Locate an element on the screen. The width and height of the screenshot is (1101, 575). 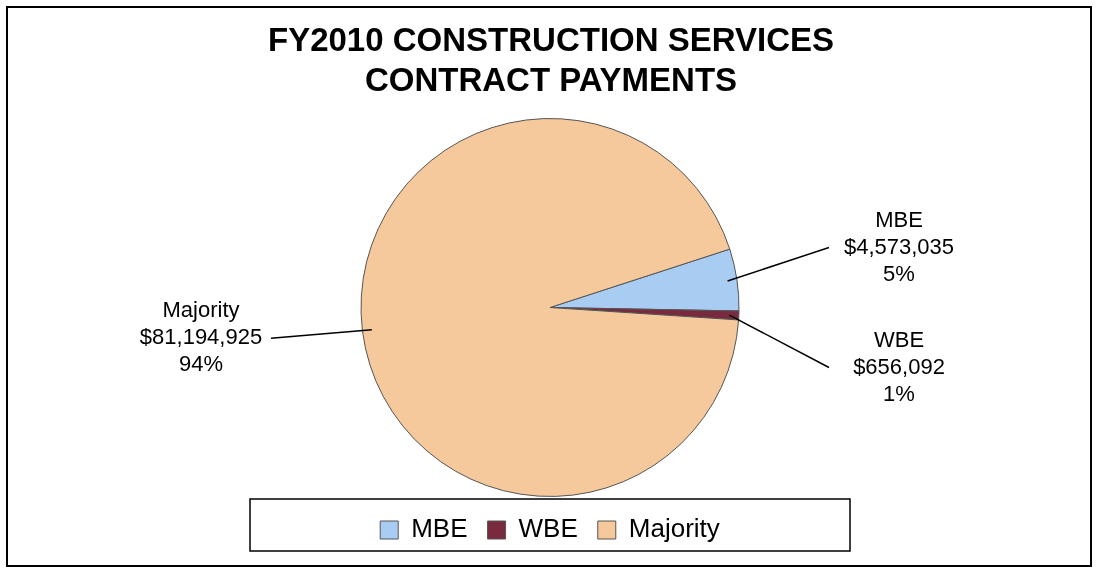
legend-label: MBE is located at coordinates (439, 528).